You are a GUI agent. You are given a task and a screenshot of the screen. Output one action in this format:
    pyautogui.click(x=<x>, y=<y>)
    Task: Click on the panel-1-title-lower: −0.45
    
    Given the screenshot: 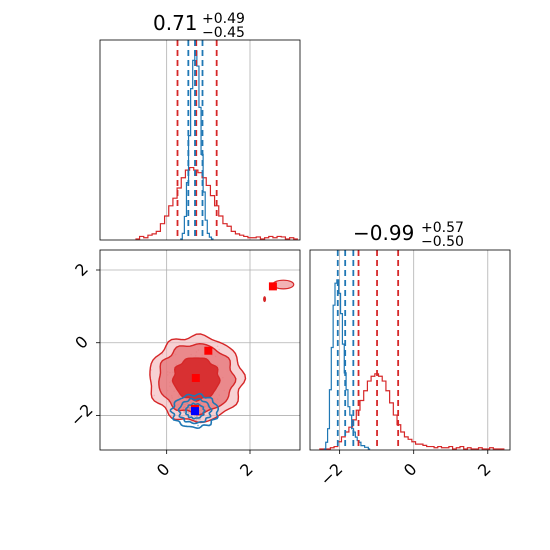 What is the action you would take?
    pyautogui.click(x=223, y=33)
    